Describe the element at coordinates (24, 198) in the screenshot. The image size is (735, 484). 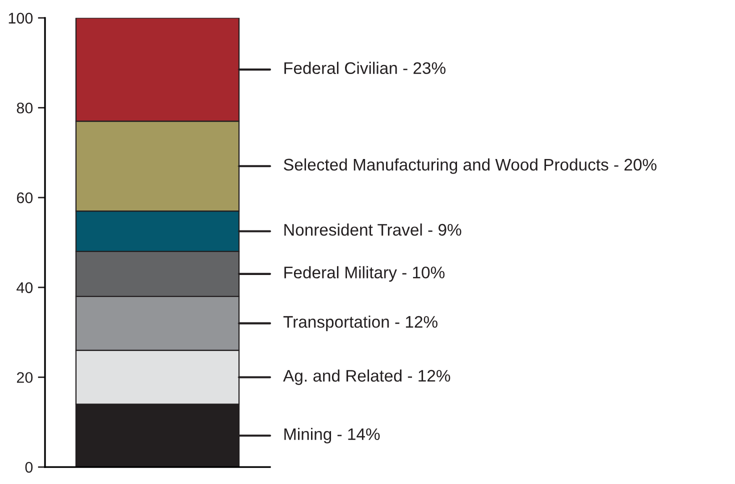
I see `y-tick-label: 60` at that location.